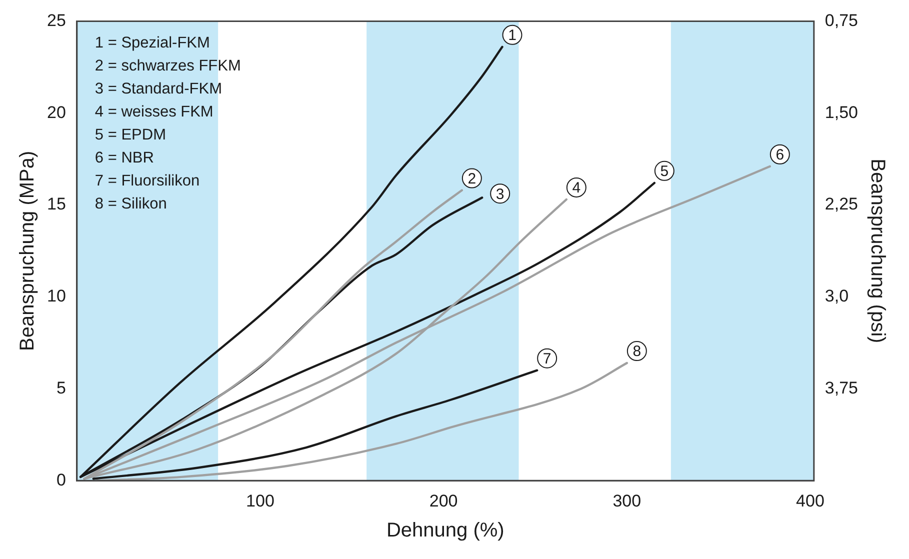 The image size is (909, 559). Describe the element at coordinates (260, 500) in the screenshot. I see `x-tick-label: 100` at that location.